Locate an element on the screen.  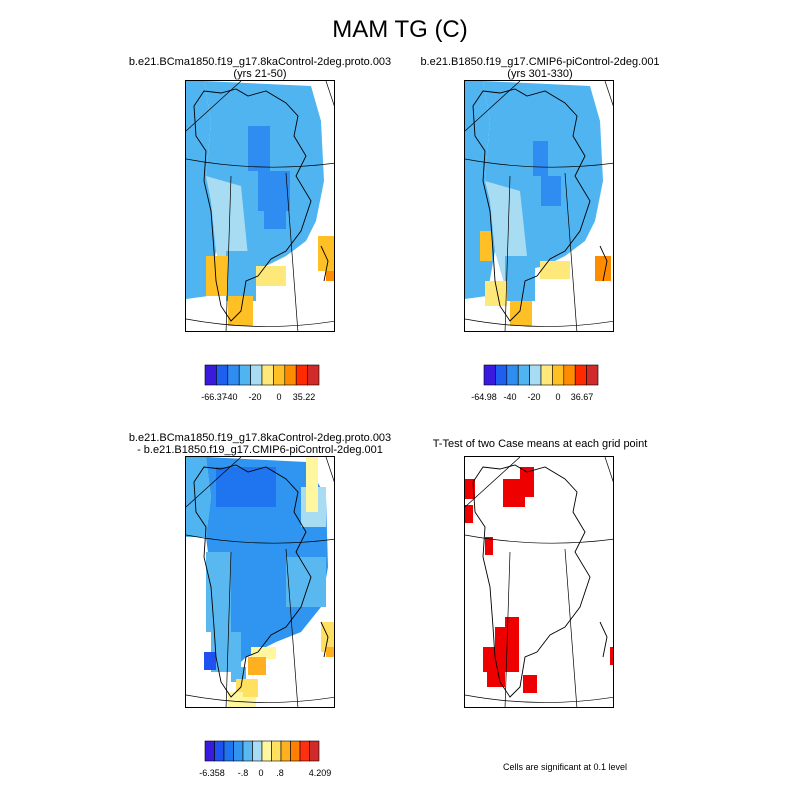
map-panel-1-coast is located at coordinates (261, 205).